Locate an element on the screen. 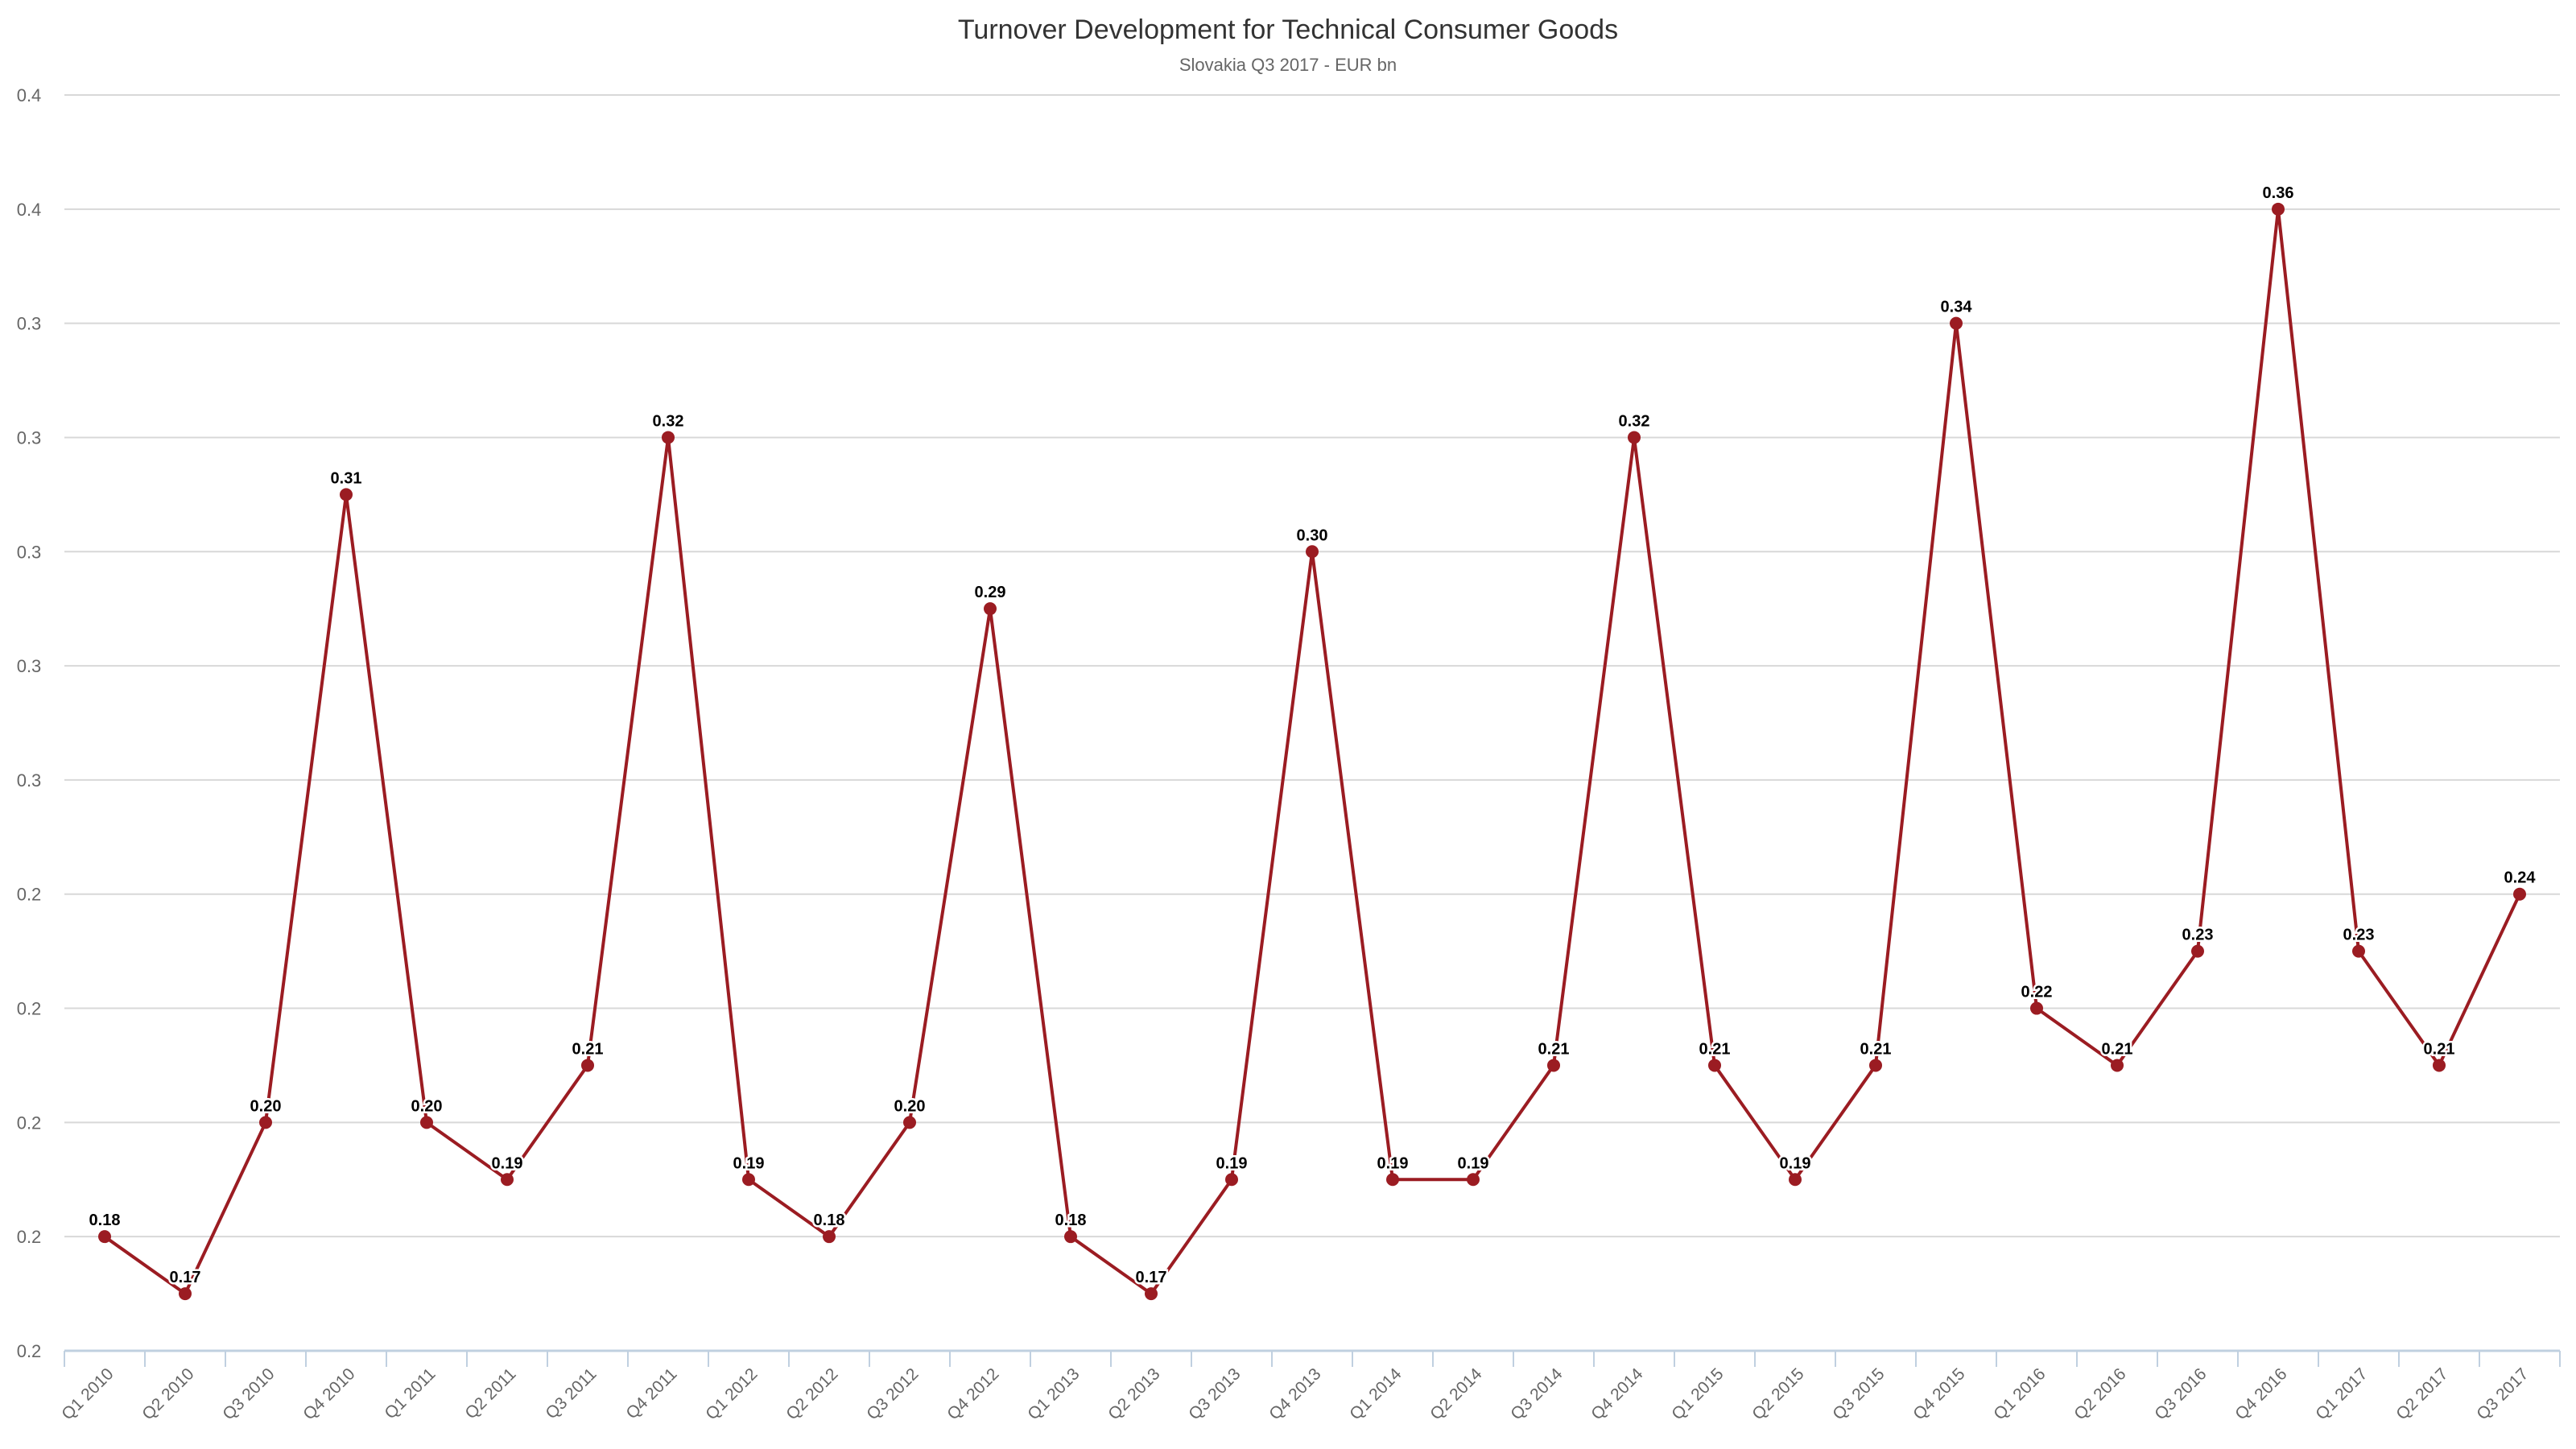  x-tick-label: Q3 2017 is located at coordinates (2502, 1393).